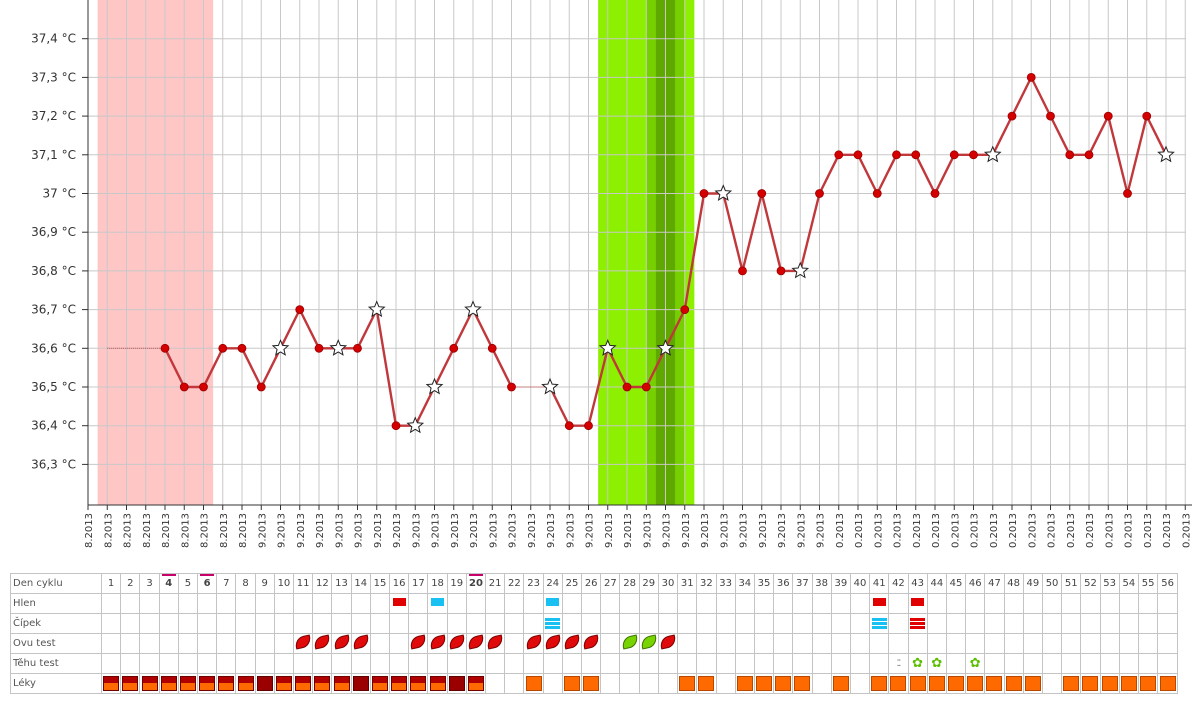 Image resolution: width=1200 pixels, height=720 pixels. I want to click on cycle-day-cell: 21, so click(495, 583).